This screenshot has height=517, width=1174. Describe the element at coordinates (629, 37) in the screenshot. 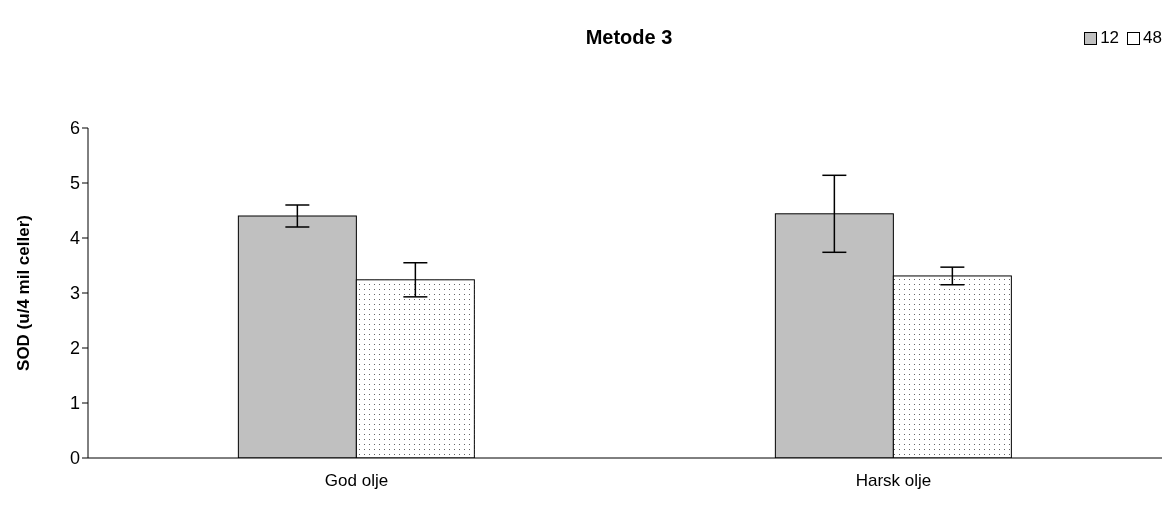

I see `chart-title: Metode 3` at that location.